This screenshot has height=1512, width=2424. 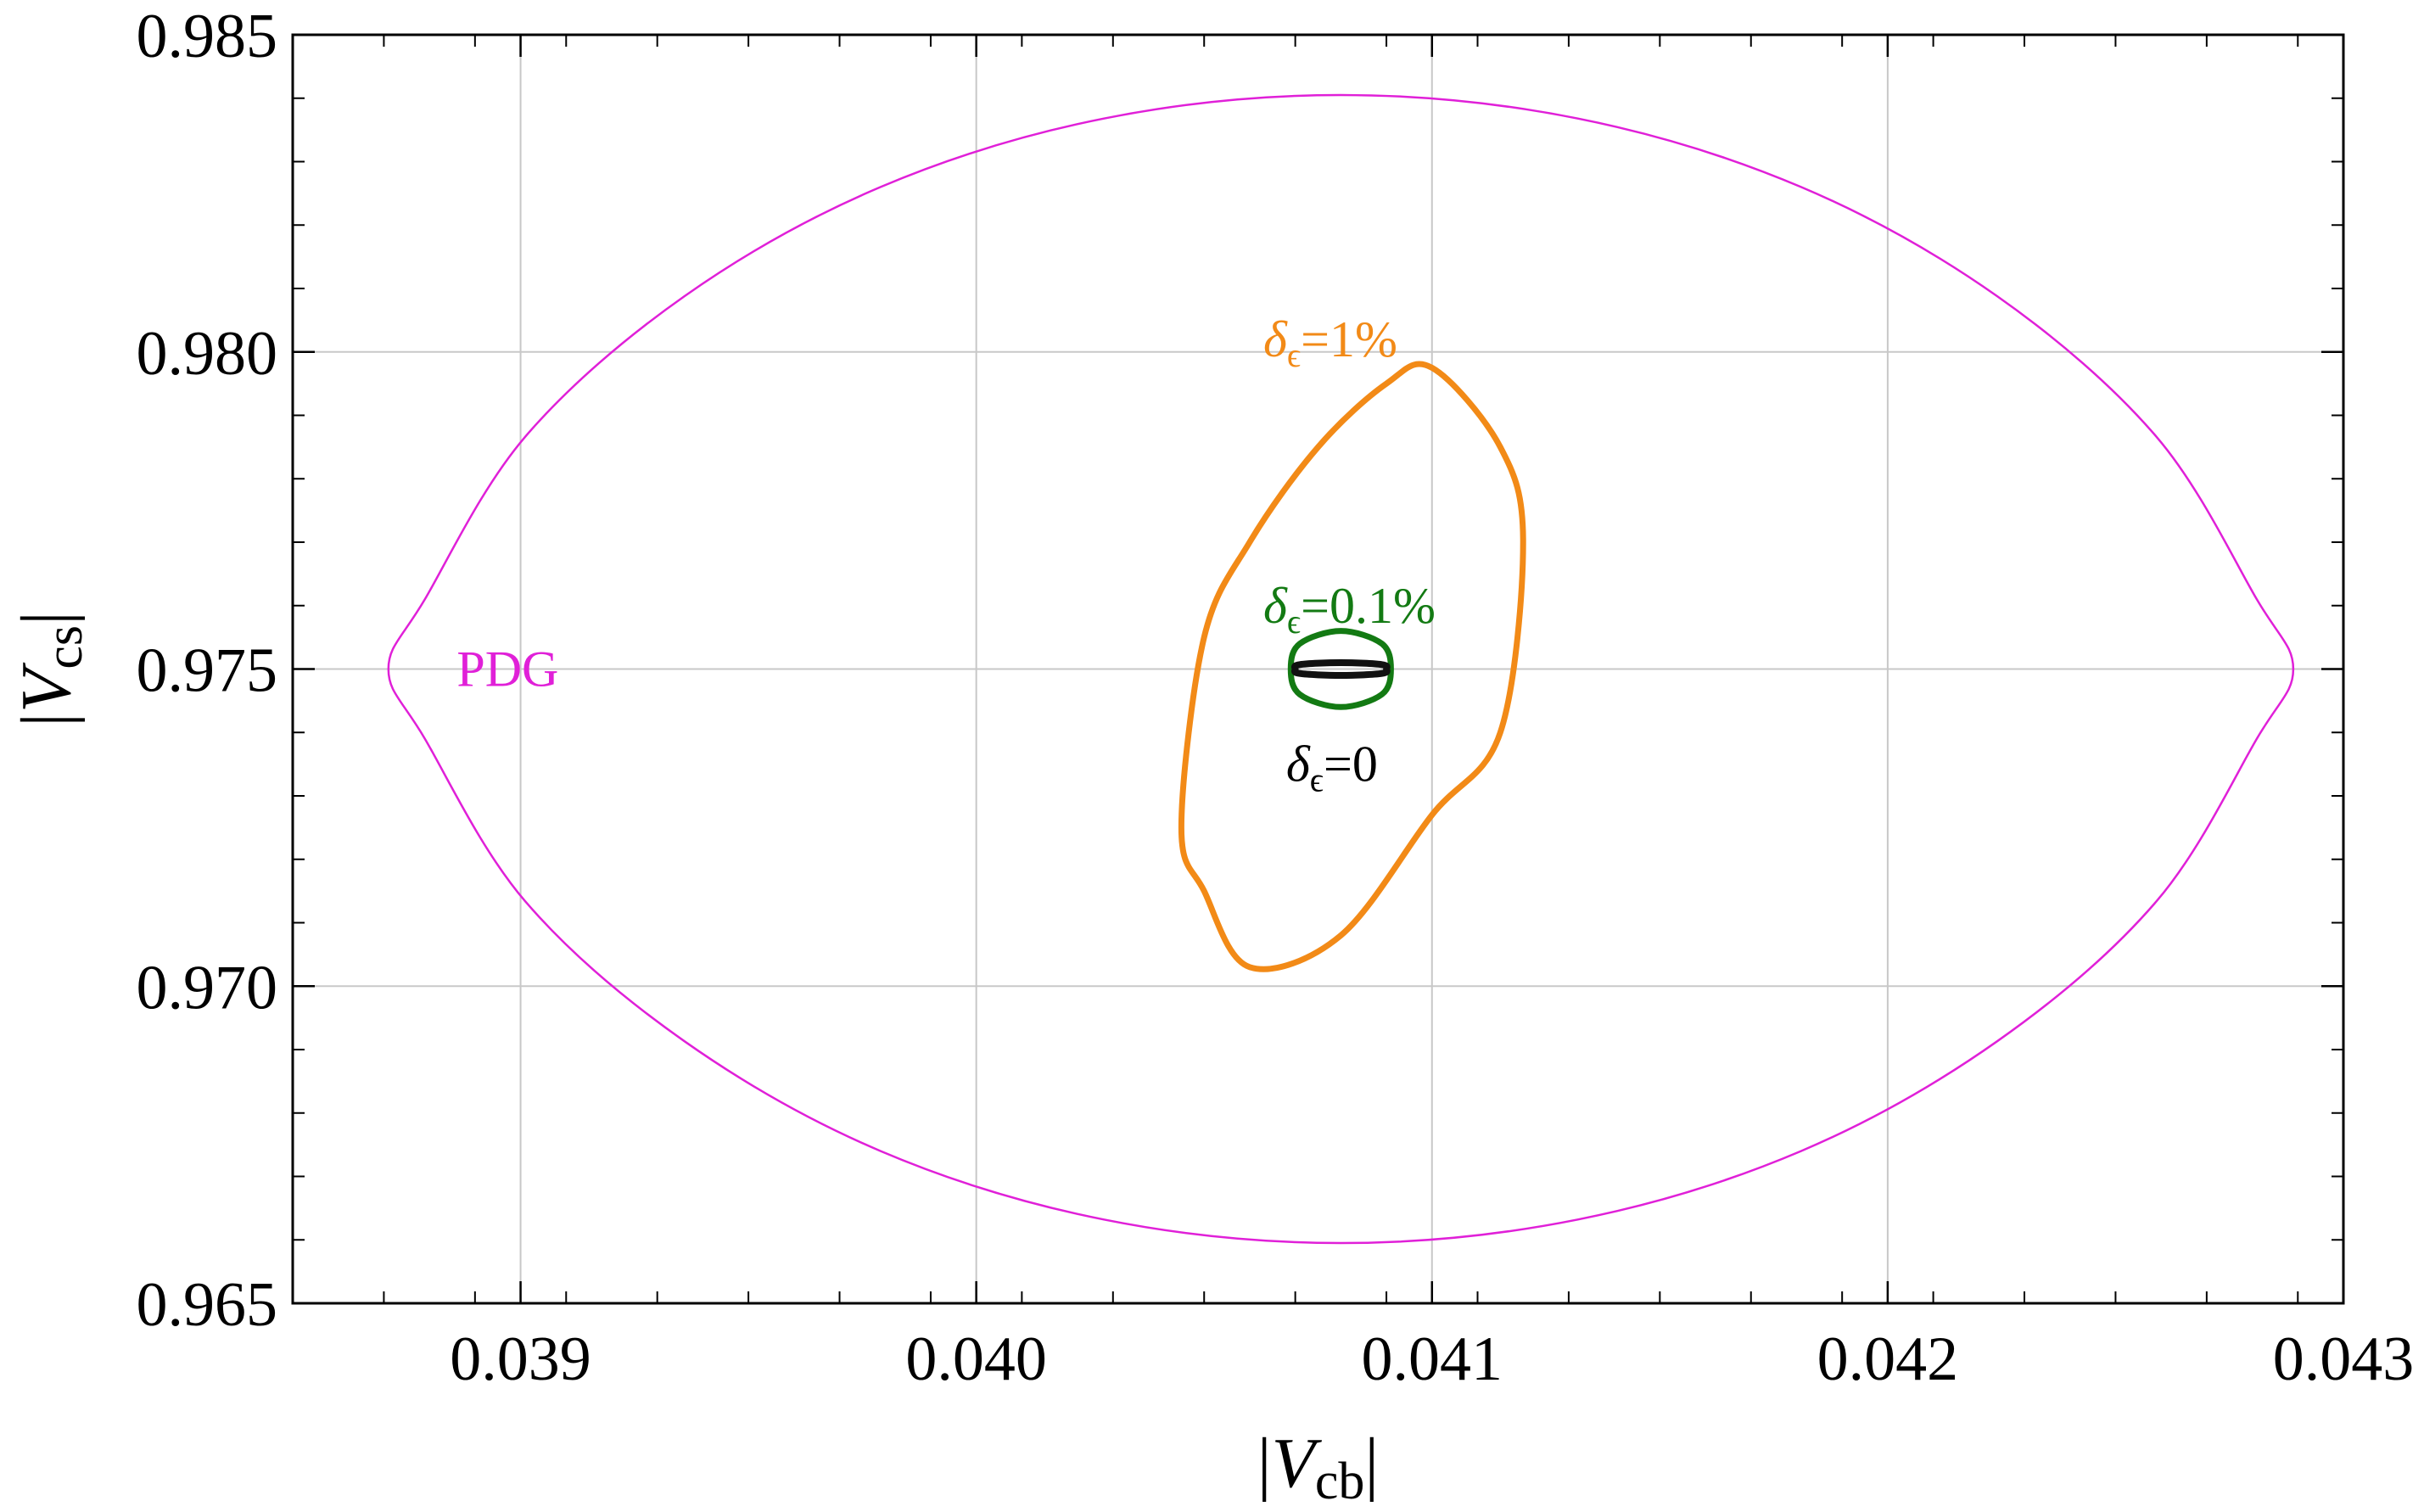 What do you see at coordinates (520, 1359) in the screenshot?
I see `x-tick-label: 0.039` at bounding box center [520, 1359].